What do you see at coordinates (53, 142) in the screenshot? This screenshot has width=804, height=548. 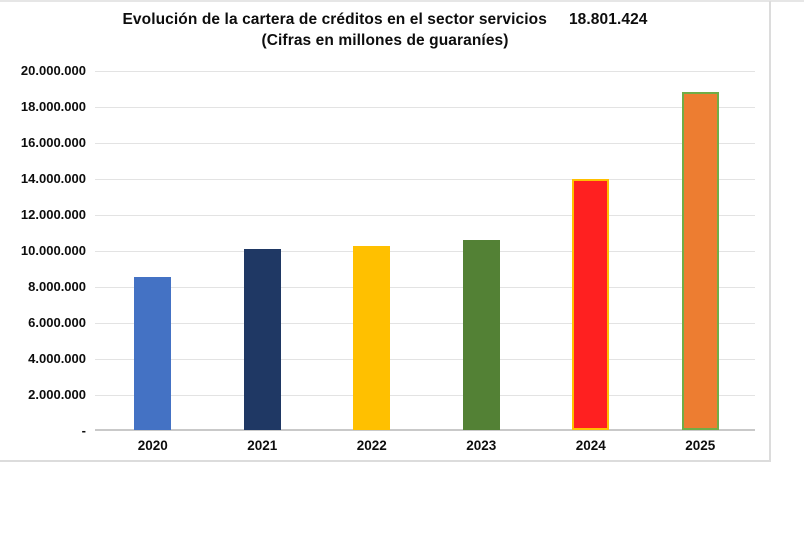 I see `y-tick-label: 16.000.000` at bounding box center [53, 142].